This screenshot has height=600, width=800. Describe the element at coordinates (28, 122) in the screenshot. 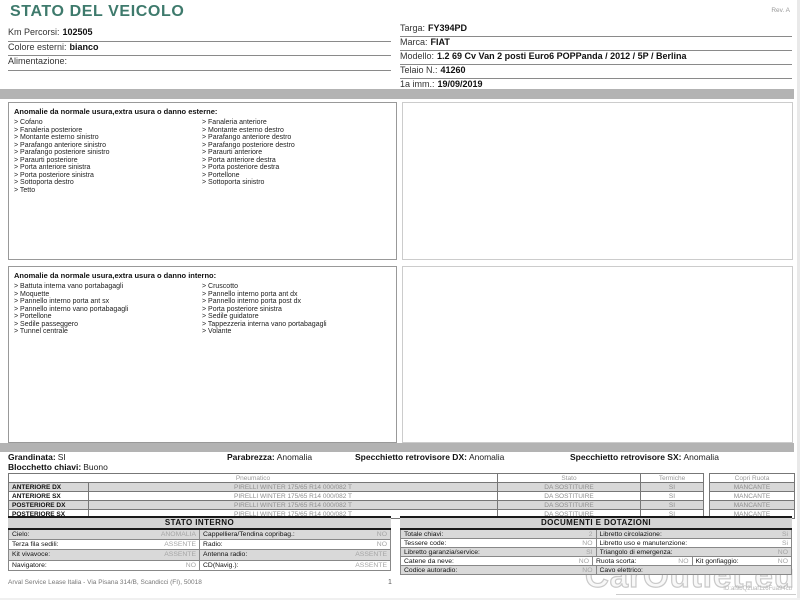

I see `anomaly-item: > Cofano` at that location.